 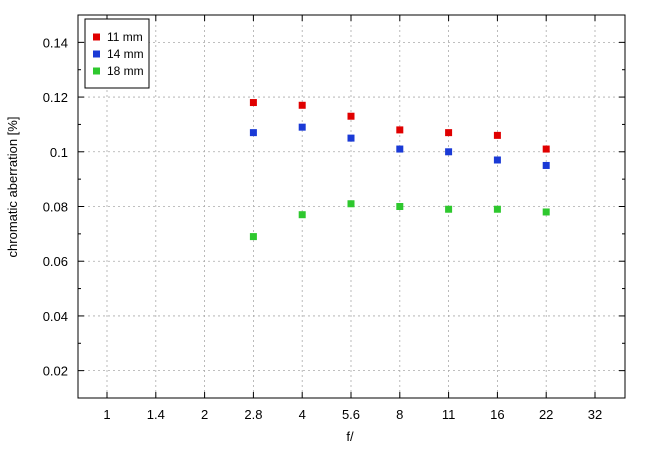 I want to click on x-tick-label: 5.6, so click(x=351, y=414).